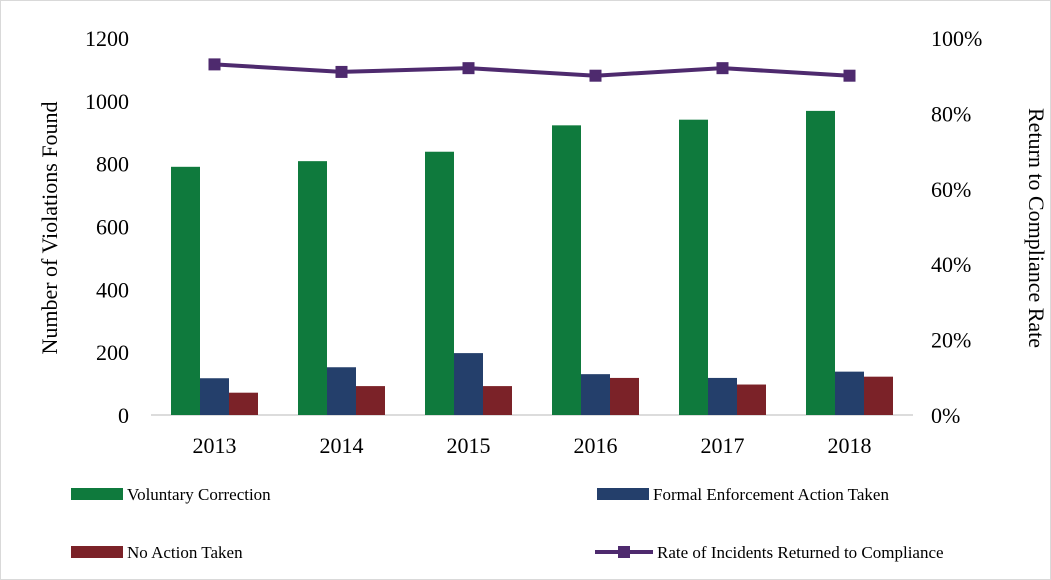  I want to click on x-tick-label: 2015, so click(469, 445).